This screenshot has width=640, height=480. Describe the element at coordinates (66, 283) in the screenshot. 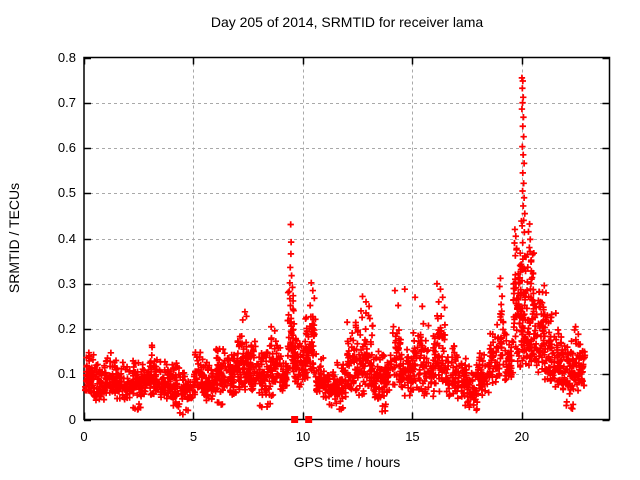

I see `y-tick-label: 0.3` at that location.